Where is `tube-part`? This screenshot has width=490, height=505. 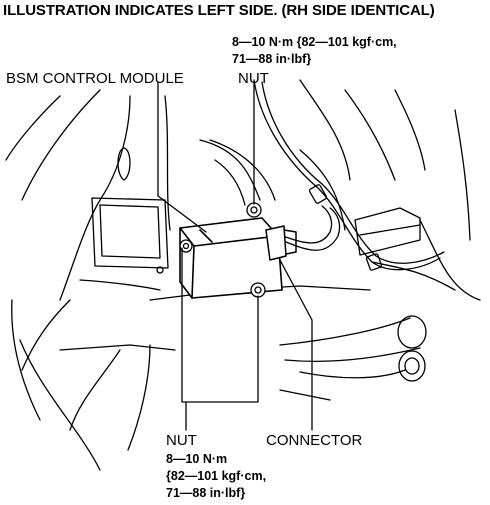 tube-part is located at coordinates (353, 358).